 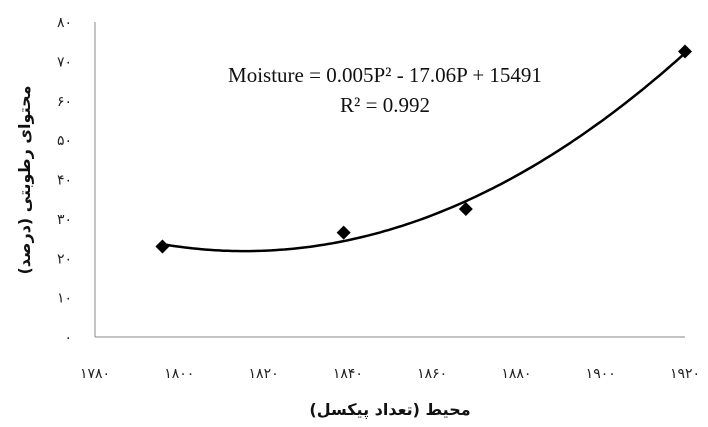 What do you see at coordinates (95, 374) in the screenshot?
I see `x-tick-label: ۱۷۸۰` at bounding box center [95, 374].